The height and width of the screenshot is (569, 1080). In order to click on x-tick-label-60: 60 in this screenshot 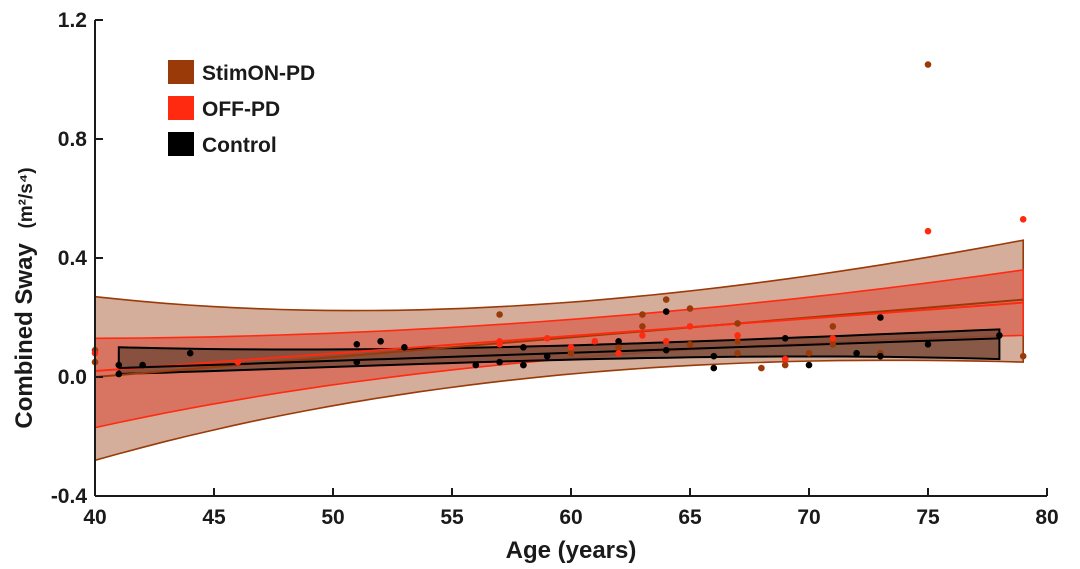, I will do `click(570, 517)`.